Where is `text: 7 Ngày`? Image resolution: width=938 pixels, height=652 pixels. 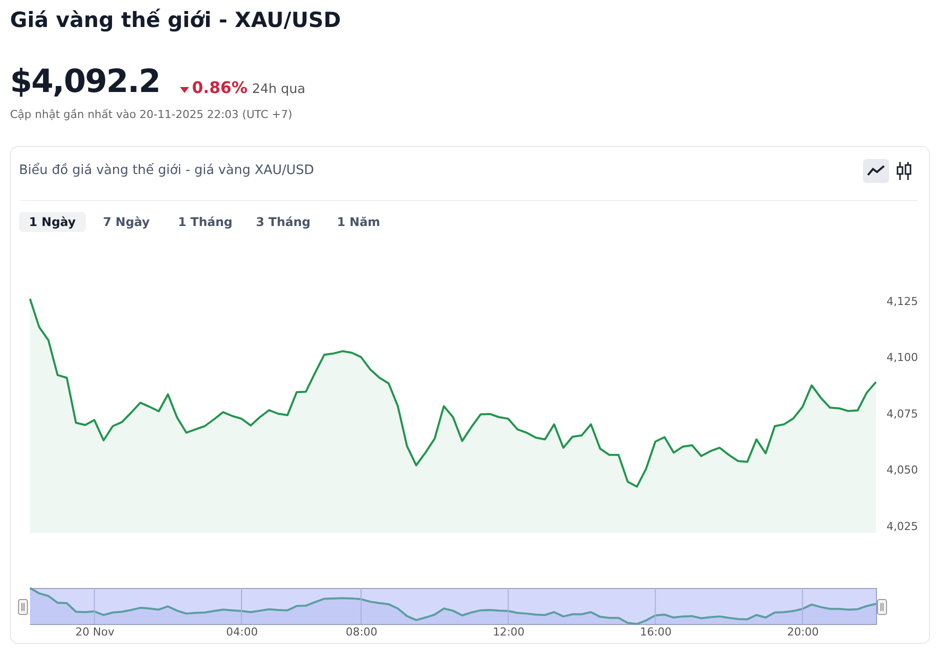
text: 7 Ngày is located at coordinates (126, 222).